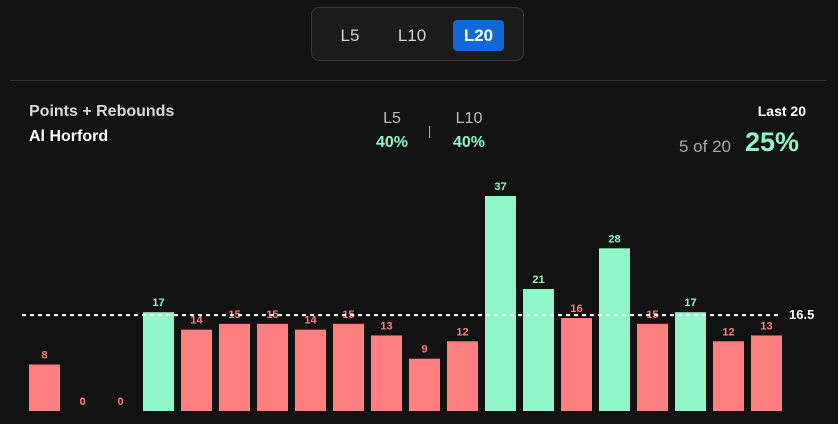  What do you see at coordinates (614, 239) in the screenshot?
I see `bar-value-label: 28` at bounding box center [614, 239].